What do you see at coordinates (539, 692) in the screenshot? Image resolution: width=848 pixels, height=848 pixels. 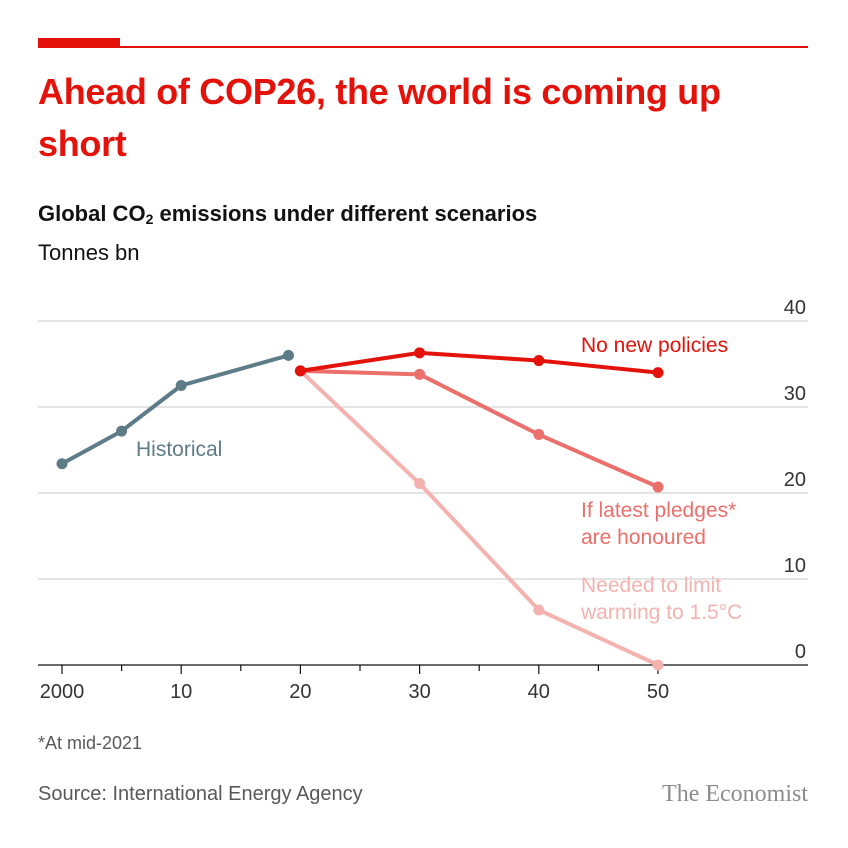 I see `x-tick-label: 40` at bounding box center [539, 692].